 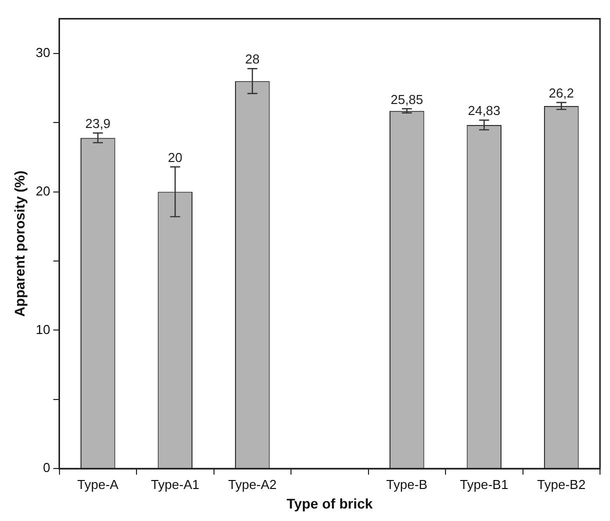 I want to click on y-tick-label: 20, so click(x=43, y=190).